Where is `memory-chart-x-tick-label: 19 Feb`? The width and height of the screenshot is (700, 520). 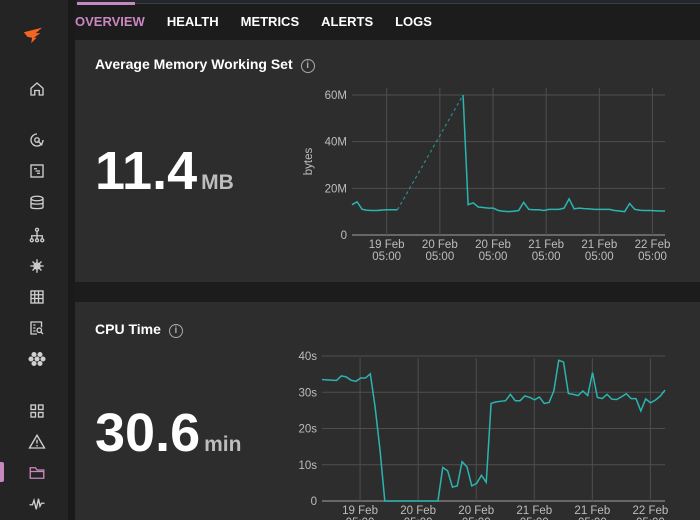 memory-chart-x-tick-label: 19 Feb is located at coordinates (387, 245).